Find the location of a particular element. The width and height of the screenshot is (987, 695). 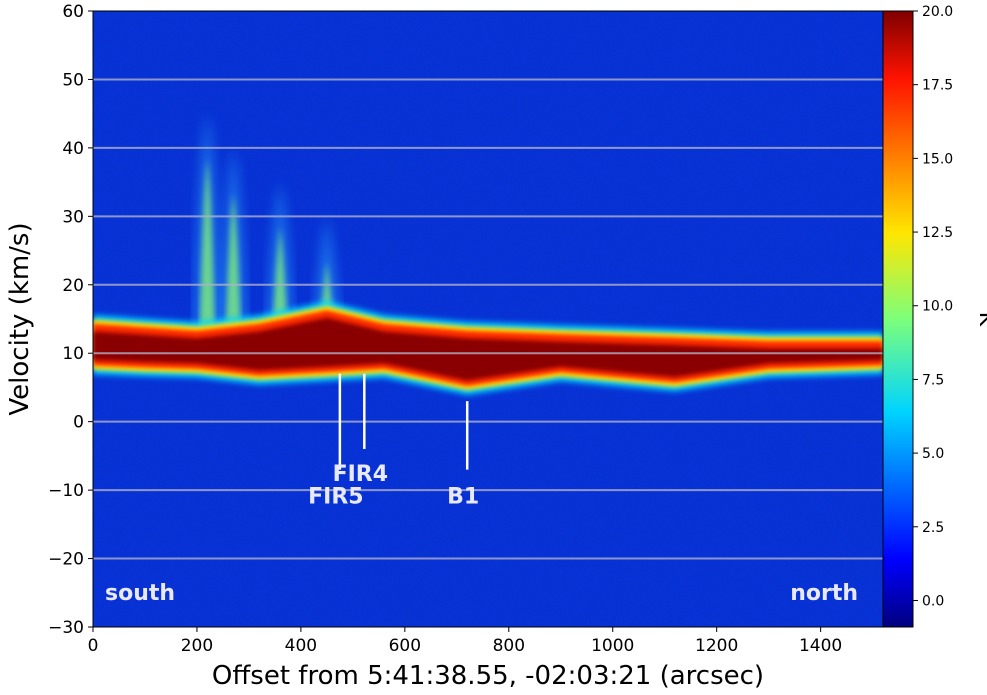

colorbar-ticks: 0.0 2.5 5.0 7.5 10.0 12.5 15.0 17.5 20.0 is located at coordinates (933, 306).